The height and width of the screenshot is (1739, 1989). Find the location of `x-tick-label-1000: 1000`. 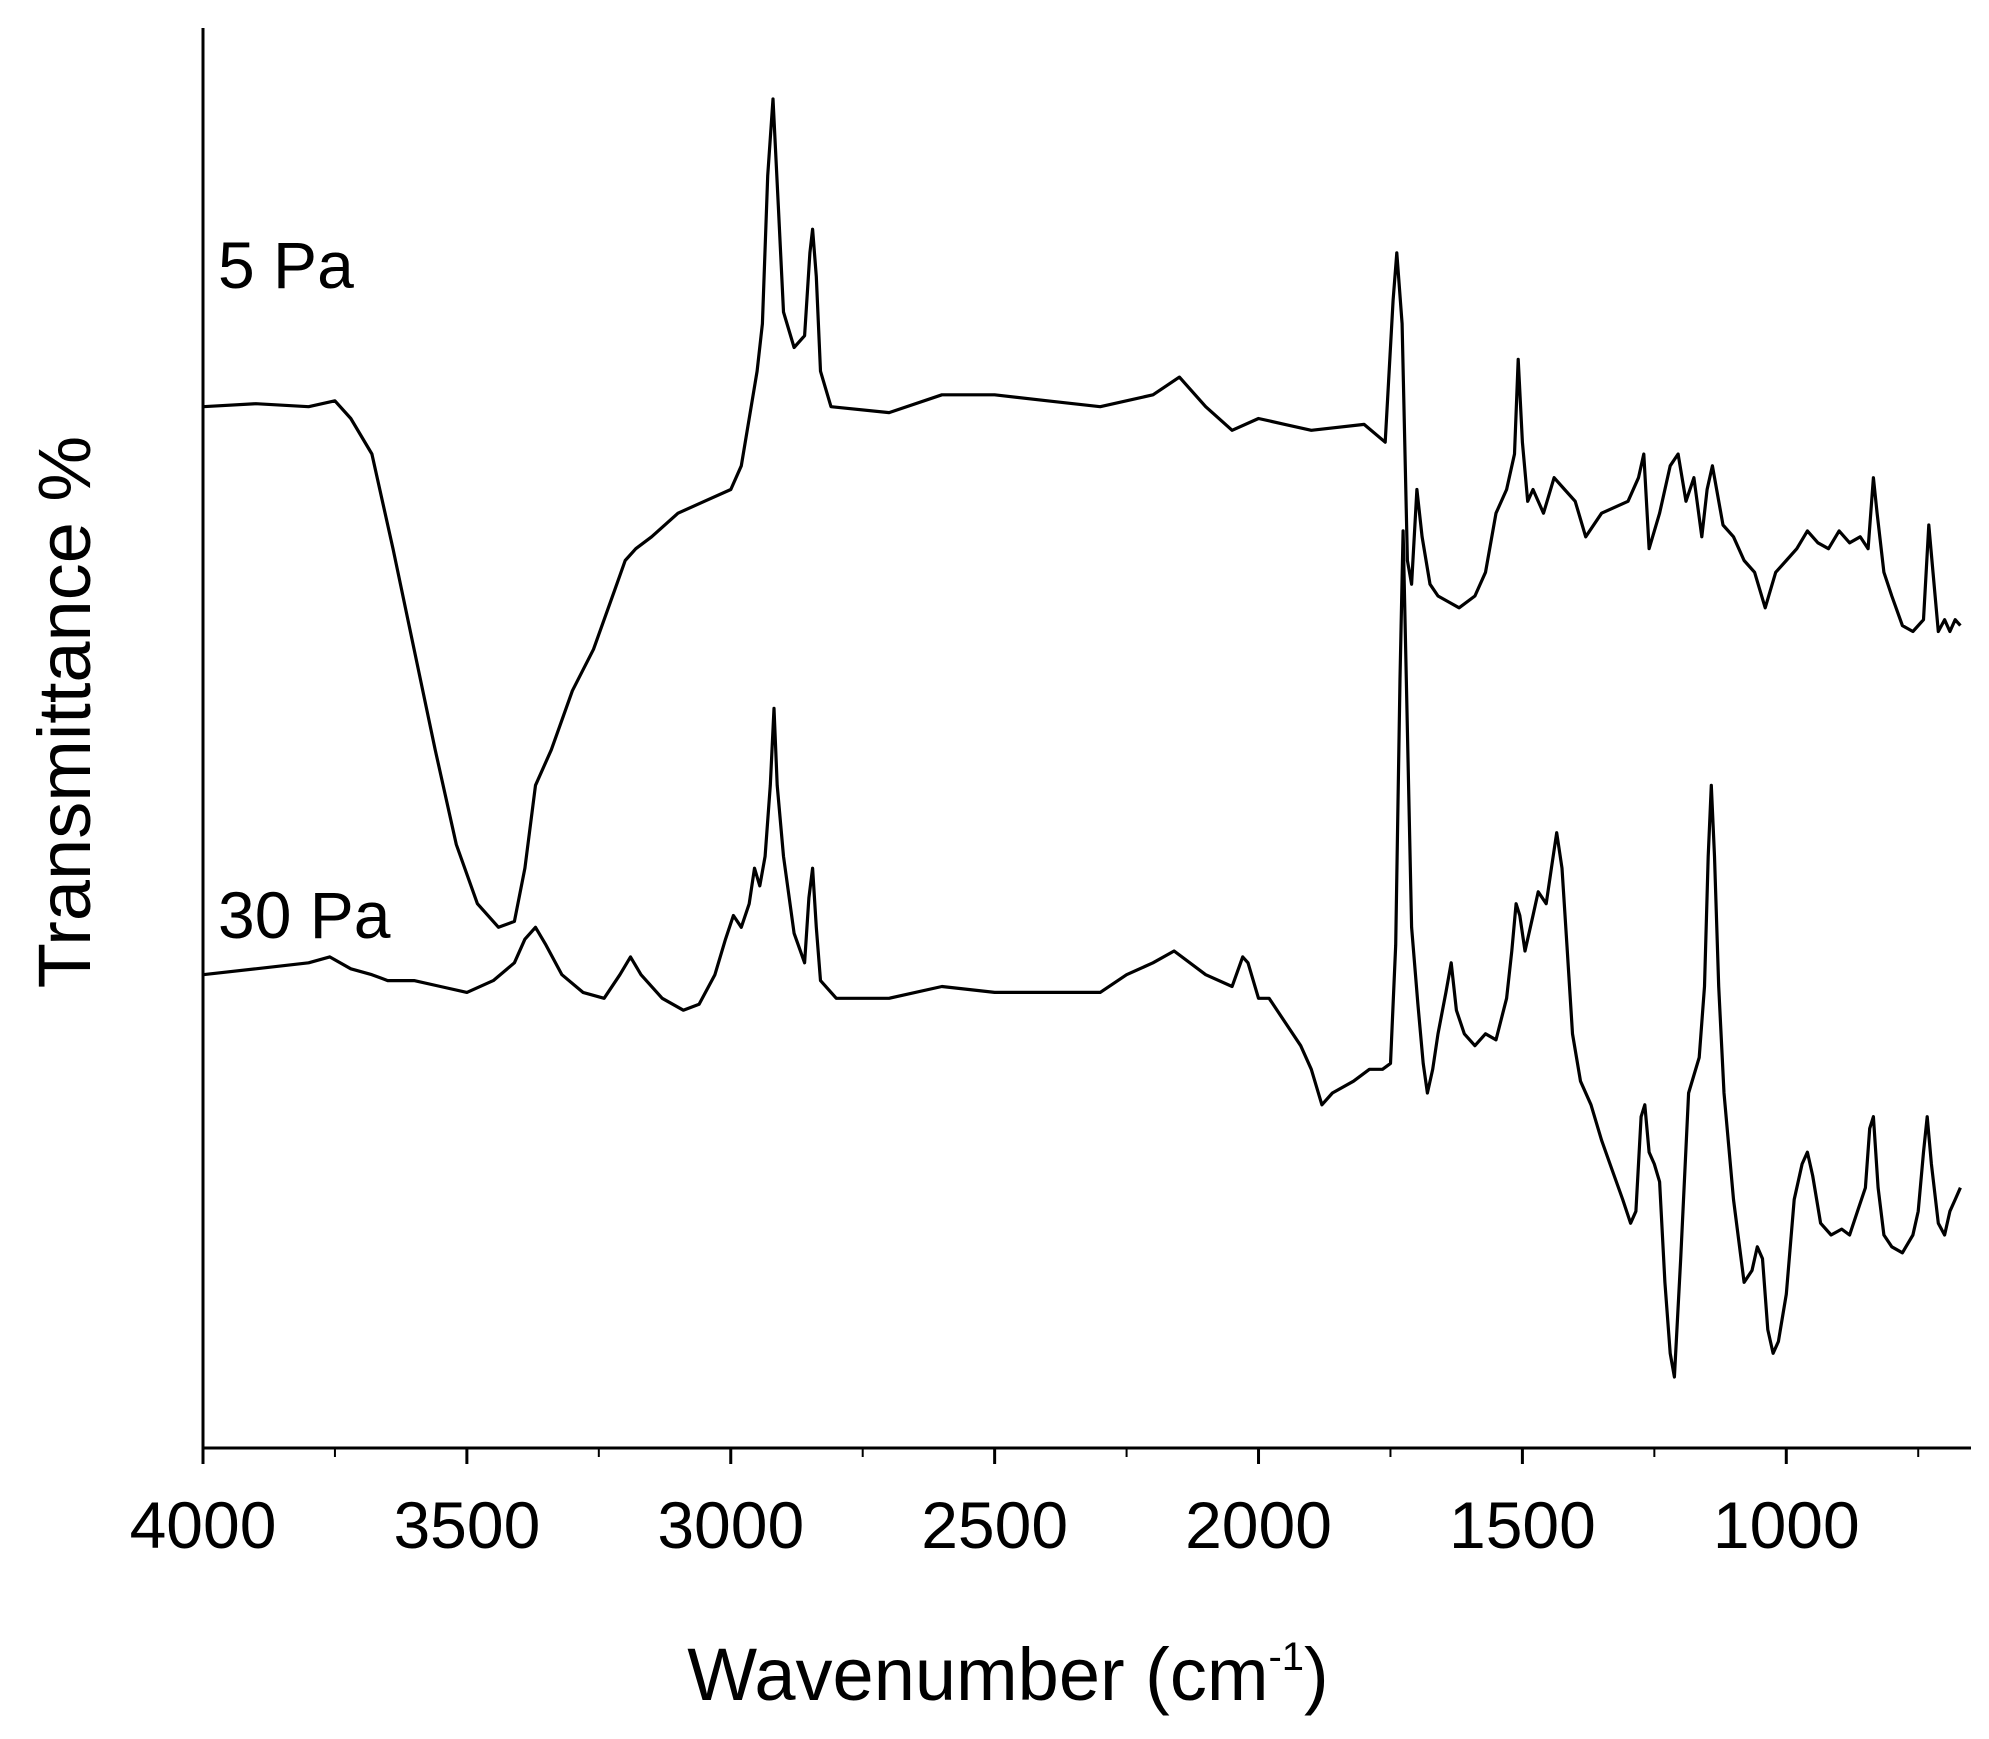

x-tick-label-1000: 1000 is located at coordinates (1786, 1525).